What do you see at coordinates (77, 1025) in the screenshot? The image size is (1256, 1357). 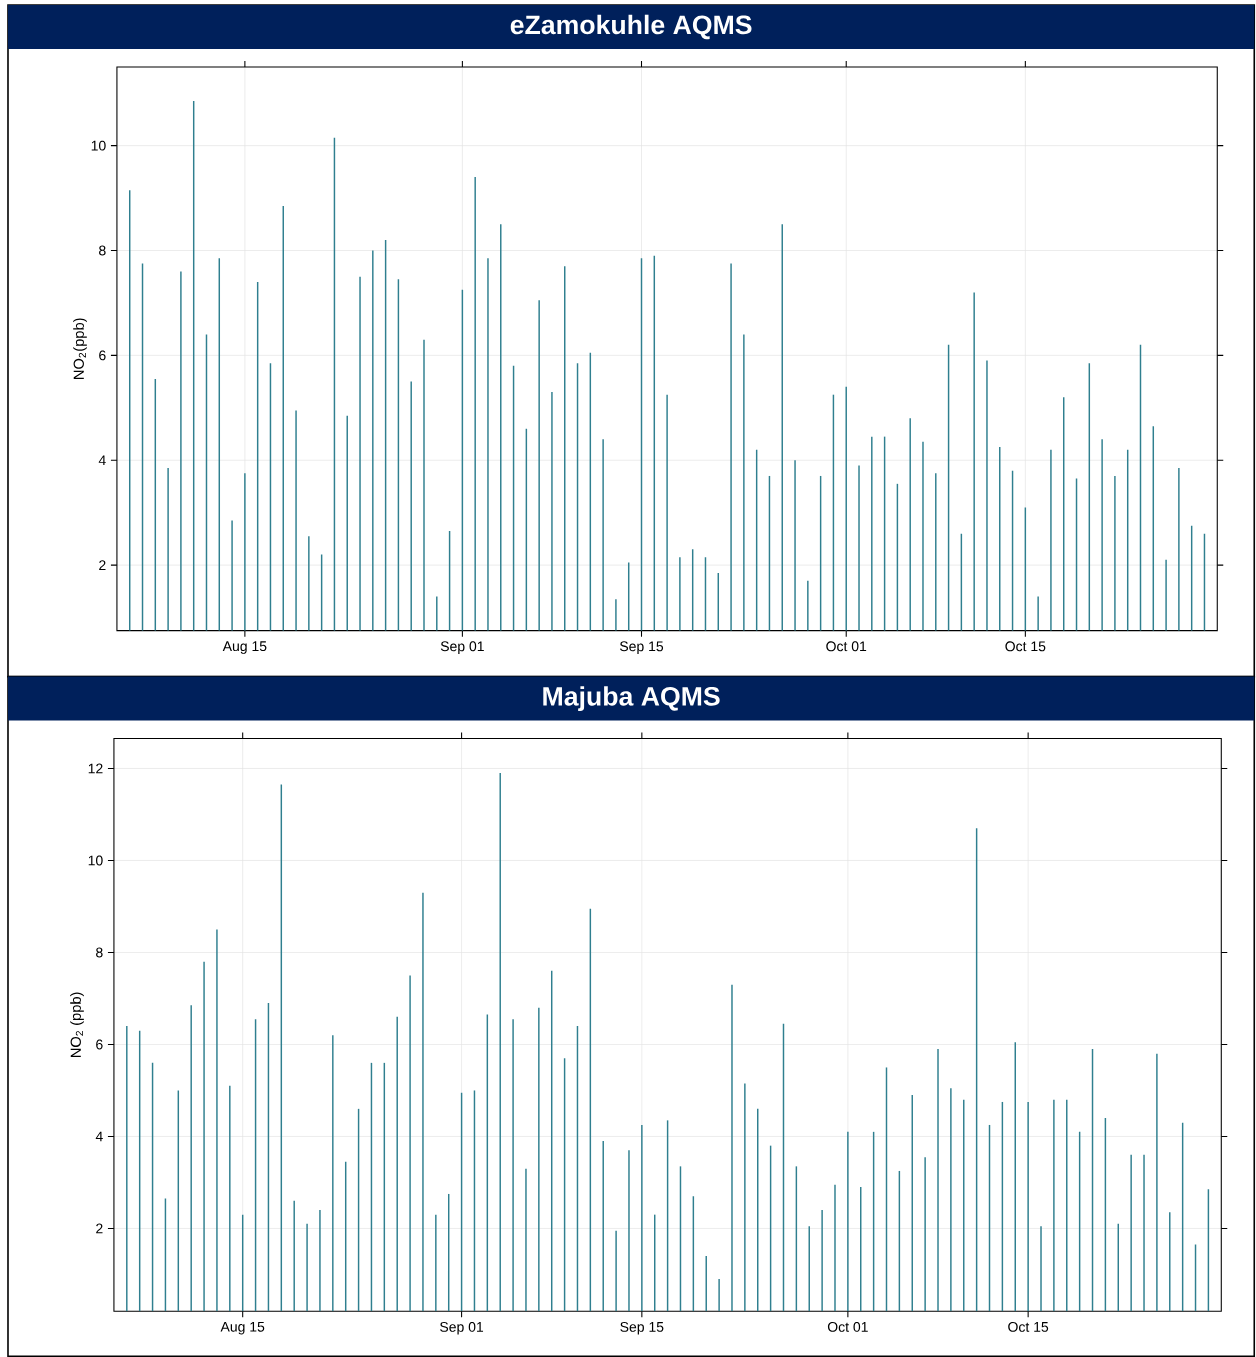 I see `y-axis-title: NO$_{2}$ (ppb)` at bounding box center [77, 1025].